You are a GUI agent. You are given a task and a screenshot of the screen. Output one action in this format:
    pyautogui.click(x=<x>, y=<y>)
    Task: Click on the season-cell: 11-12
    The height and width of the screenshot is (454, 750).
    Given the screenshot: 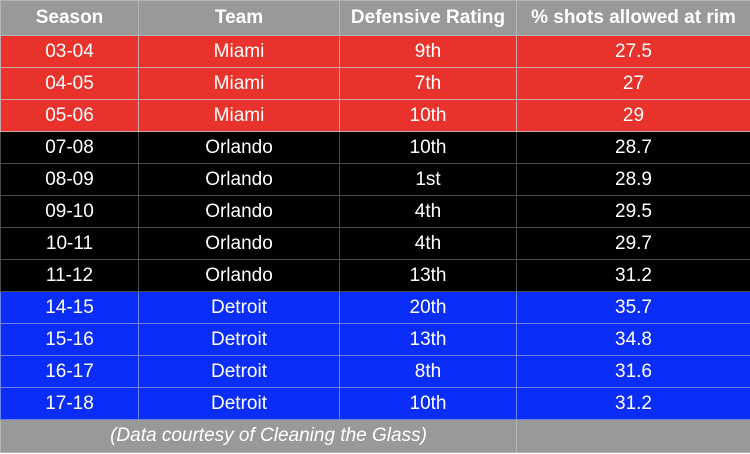 What is the action you would take?
    pyautogui.click(x=69, y=275)
    